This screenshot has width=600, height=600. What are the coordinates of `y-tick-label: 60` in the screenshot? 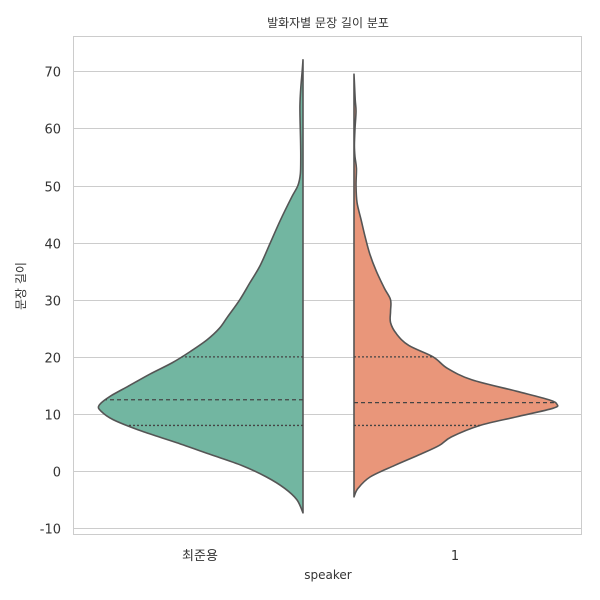 It's located at (52, 130).